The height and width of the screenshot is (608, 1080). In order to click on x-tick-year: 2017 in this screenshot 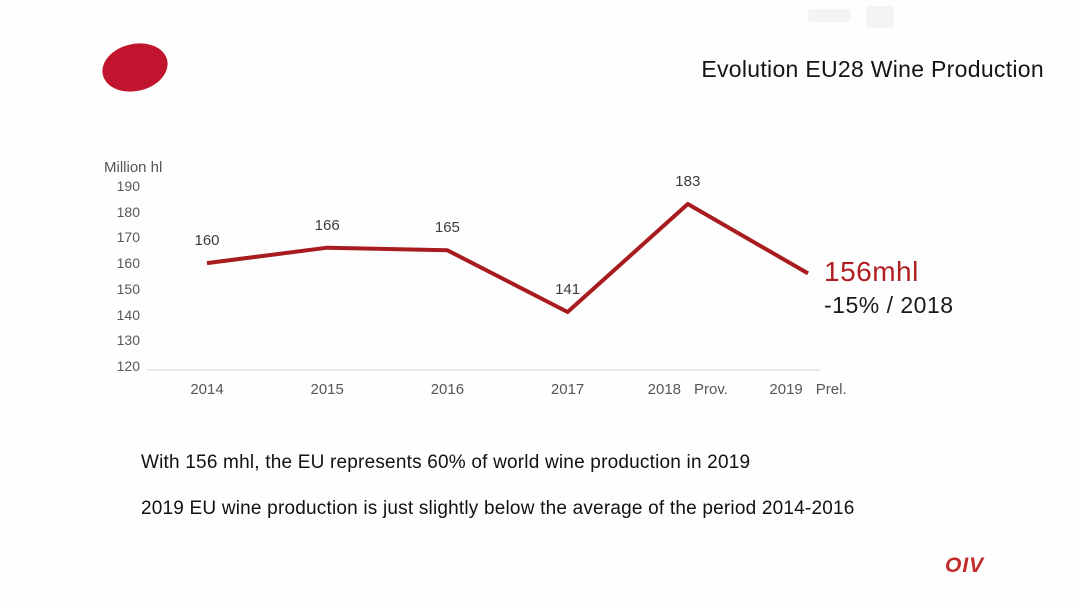, I will do `click(567, 389)`.